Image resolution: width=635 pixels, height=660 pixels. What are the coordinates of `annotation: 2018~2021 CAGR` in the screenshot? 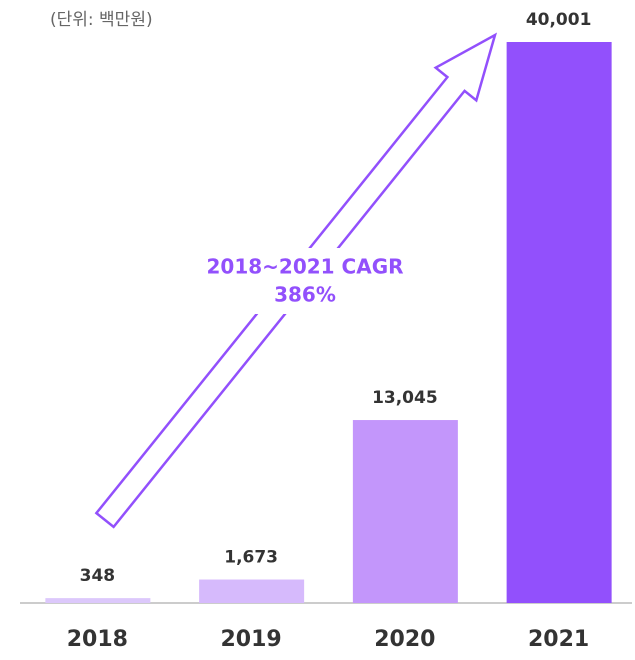 It's located at (304, 267).